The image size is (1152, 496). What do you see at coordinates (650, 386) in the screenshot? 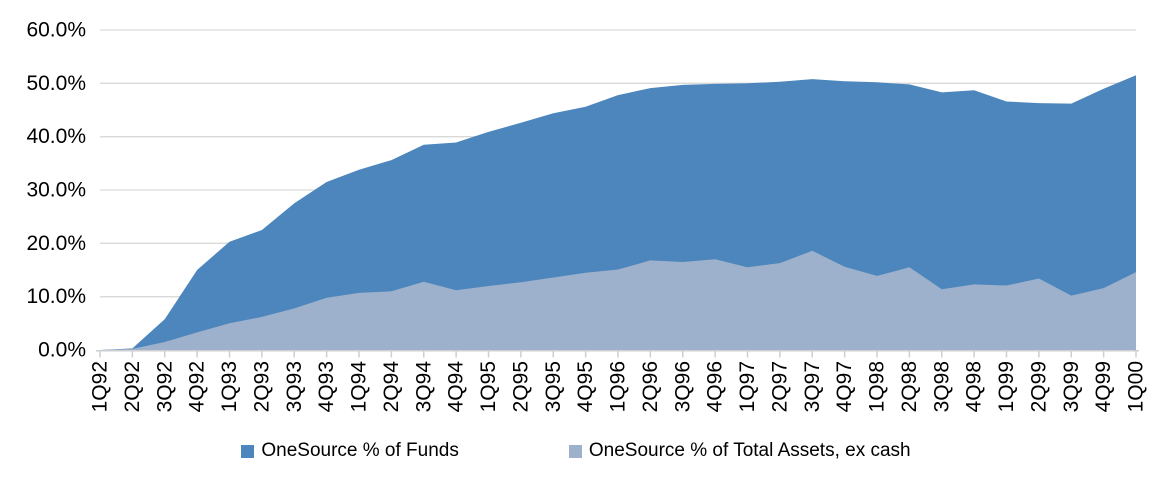
I see `x-axis-label: 2Q96` at bounding box center [650, 386].